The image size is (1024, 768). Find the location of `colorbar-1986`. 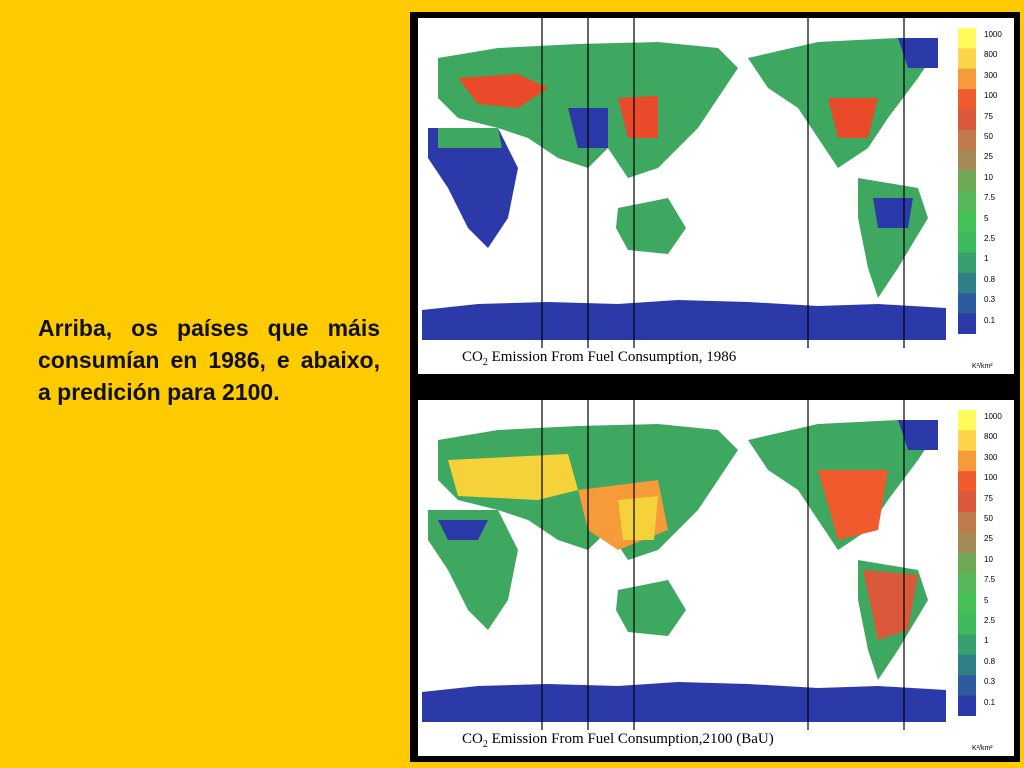

colorbar-1986 is located at coordinates (967, 181).